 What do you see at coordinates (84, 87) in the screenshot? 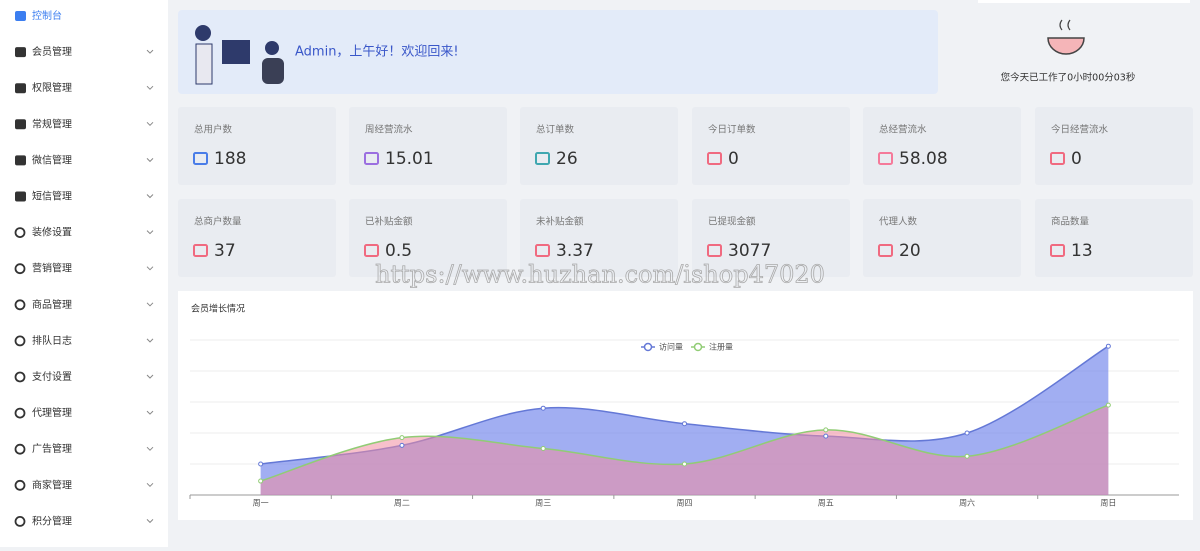
I see `menu-item: 权限管理` at bounding box center [84, 87].